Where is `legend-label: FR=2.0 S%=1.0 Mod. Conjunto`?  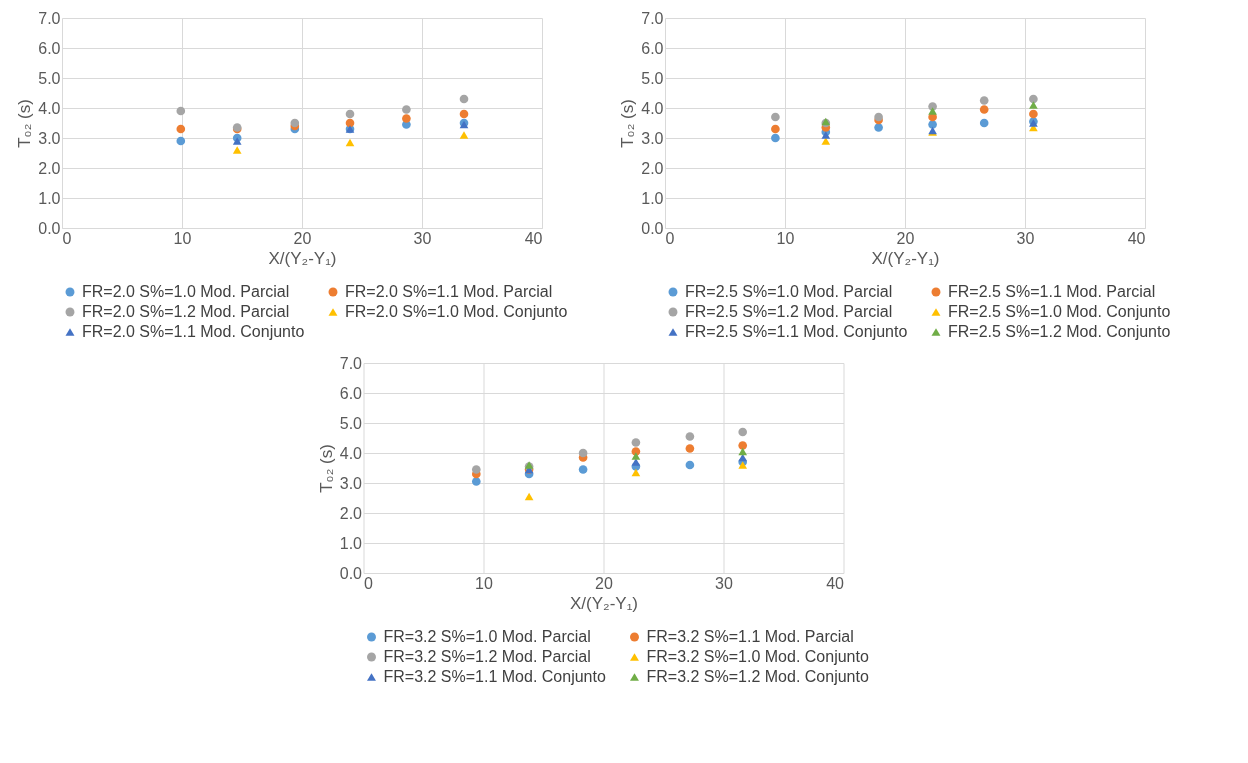
legend-label: FR=2.0 S%=1.0 Mod. Conjunto is located at coordinates (456, 311).